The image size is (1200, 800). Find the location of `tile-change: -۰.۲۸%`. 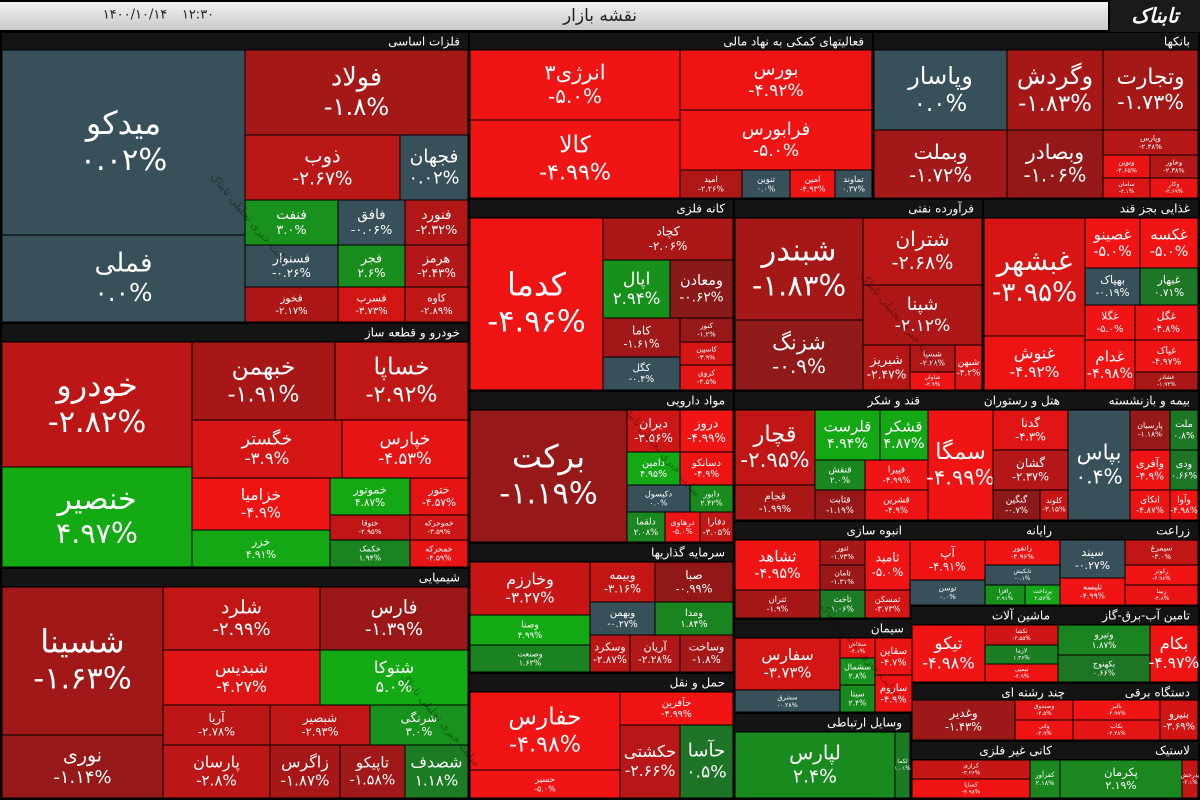

tile-change: -۰.۲۸% is located at coordinates (787, 705).